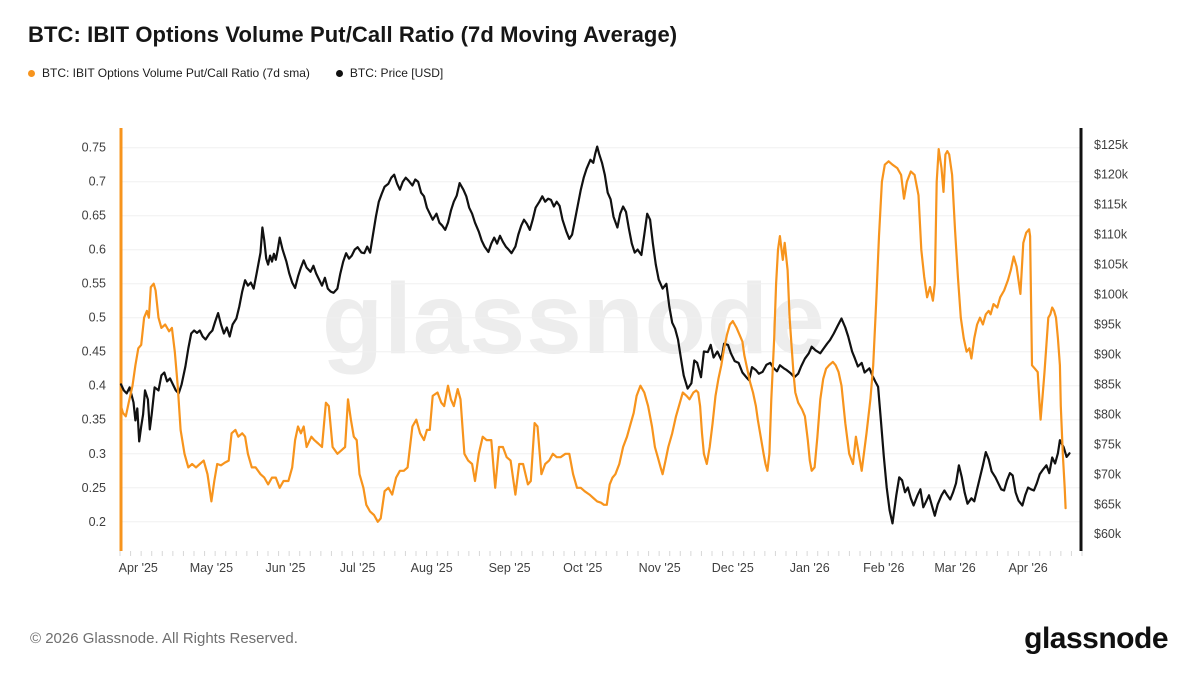 Image resolution: width=1200 pixels, height=675 pixels. What do you see at coordinates (97, 386) in the screenshot?
I see `left-axis-tick-label: 0.4` at bounding box center [97, 386].